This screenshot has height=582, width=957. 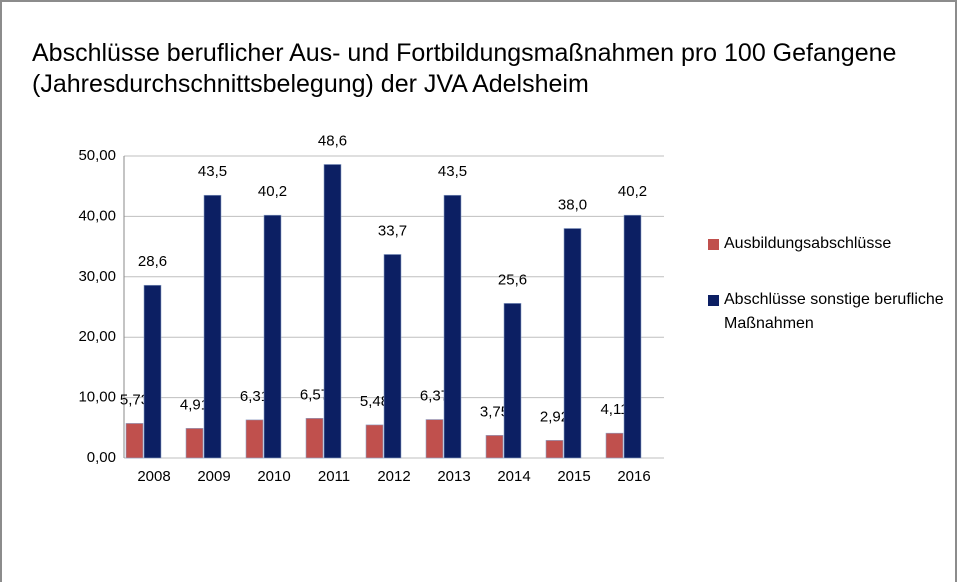 What do you see at coordinates (334, 476) in the screenshot?
I see `x-tick-label: 2011` at bounding box center [334, 476].